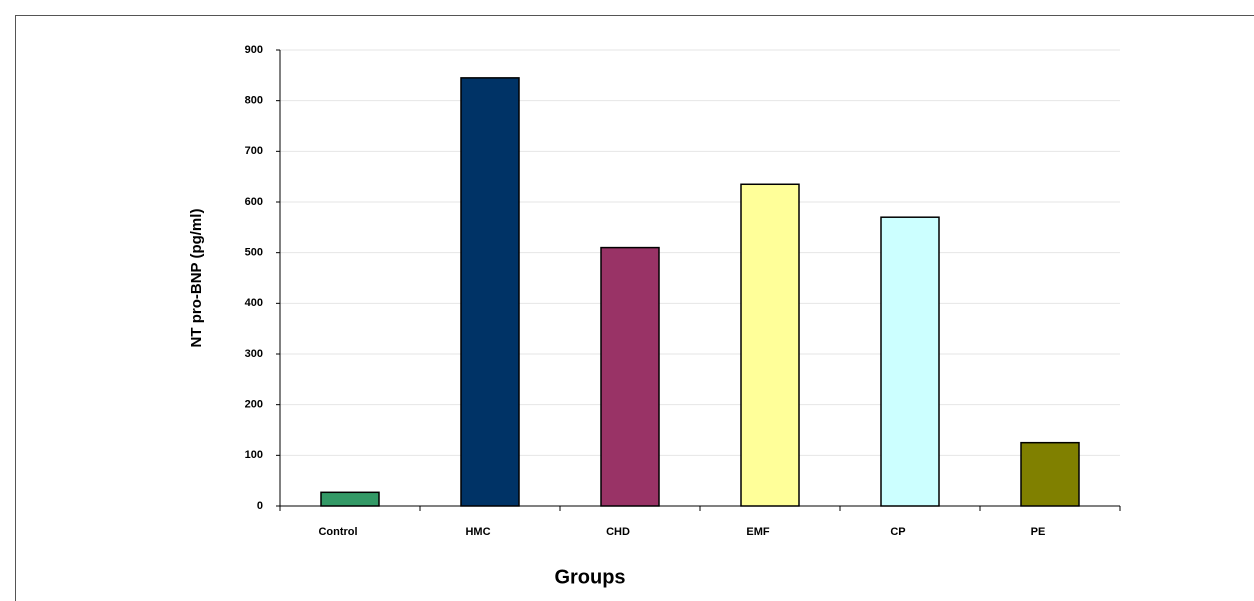  What do you see at coordinates (337, 532) in the screenshot?
I see `x-tick-label: Control` at bounding box center [337, 532].